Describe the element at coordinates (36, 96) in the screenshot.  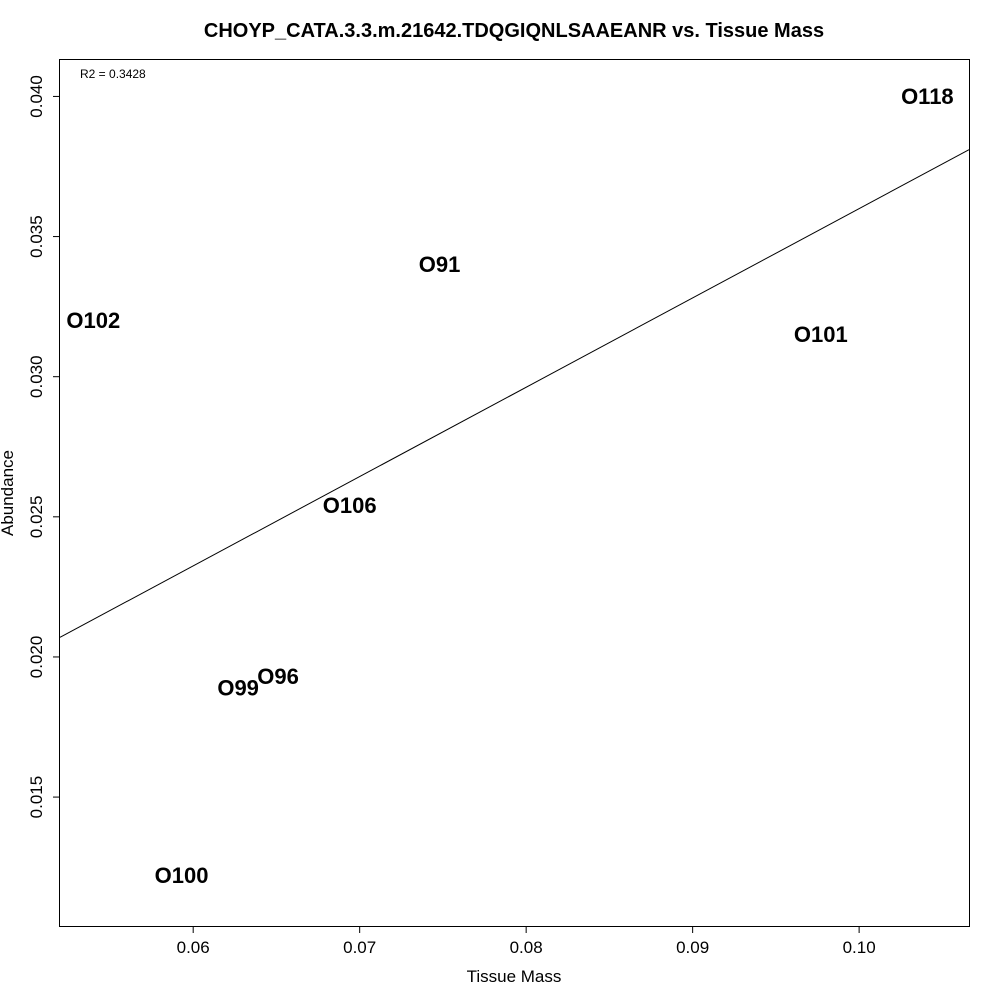
I see `y-tick-label: 0.040` at that location.